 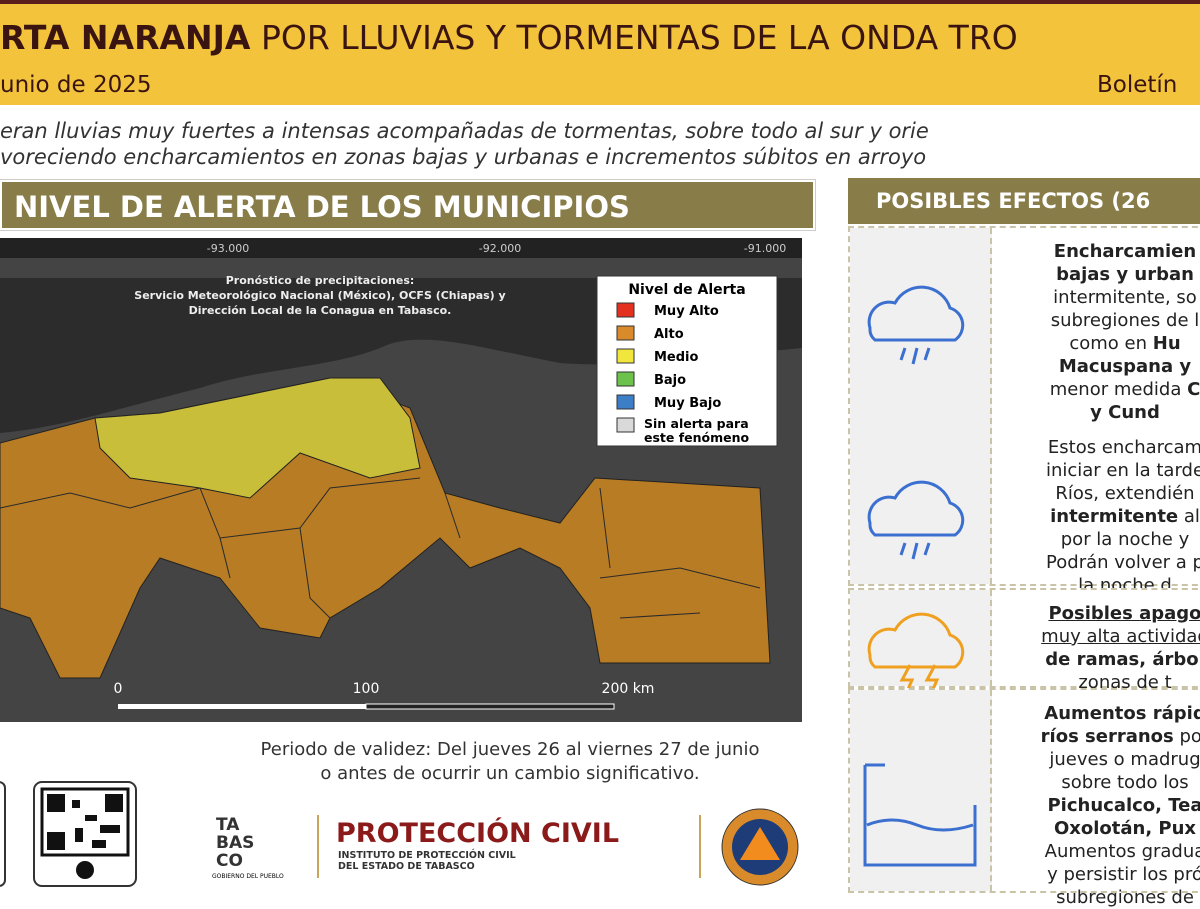 I want to click on effect-segment: intermitente, so, so click(x=1125, y=297).